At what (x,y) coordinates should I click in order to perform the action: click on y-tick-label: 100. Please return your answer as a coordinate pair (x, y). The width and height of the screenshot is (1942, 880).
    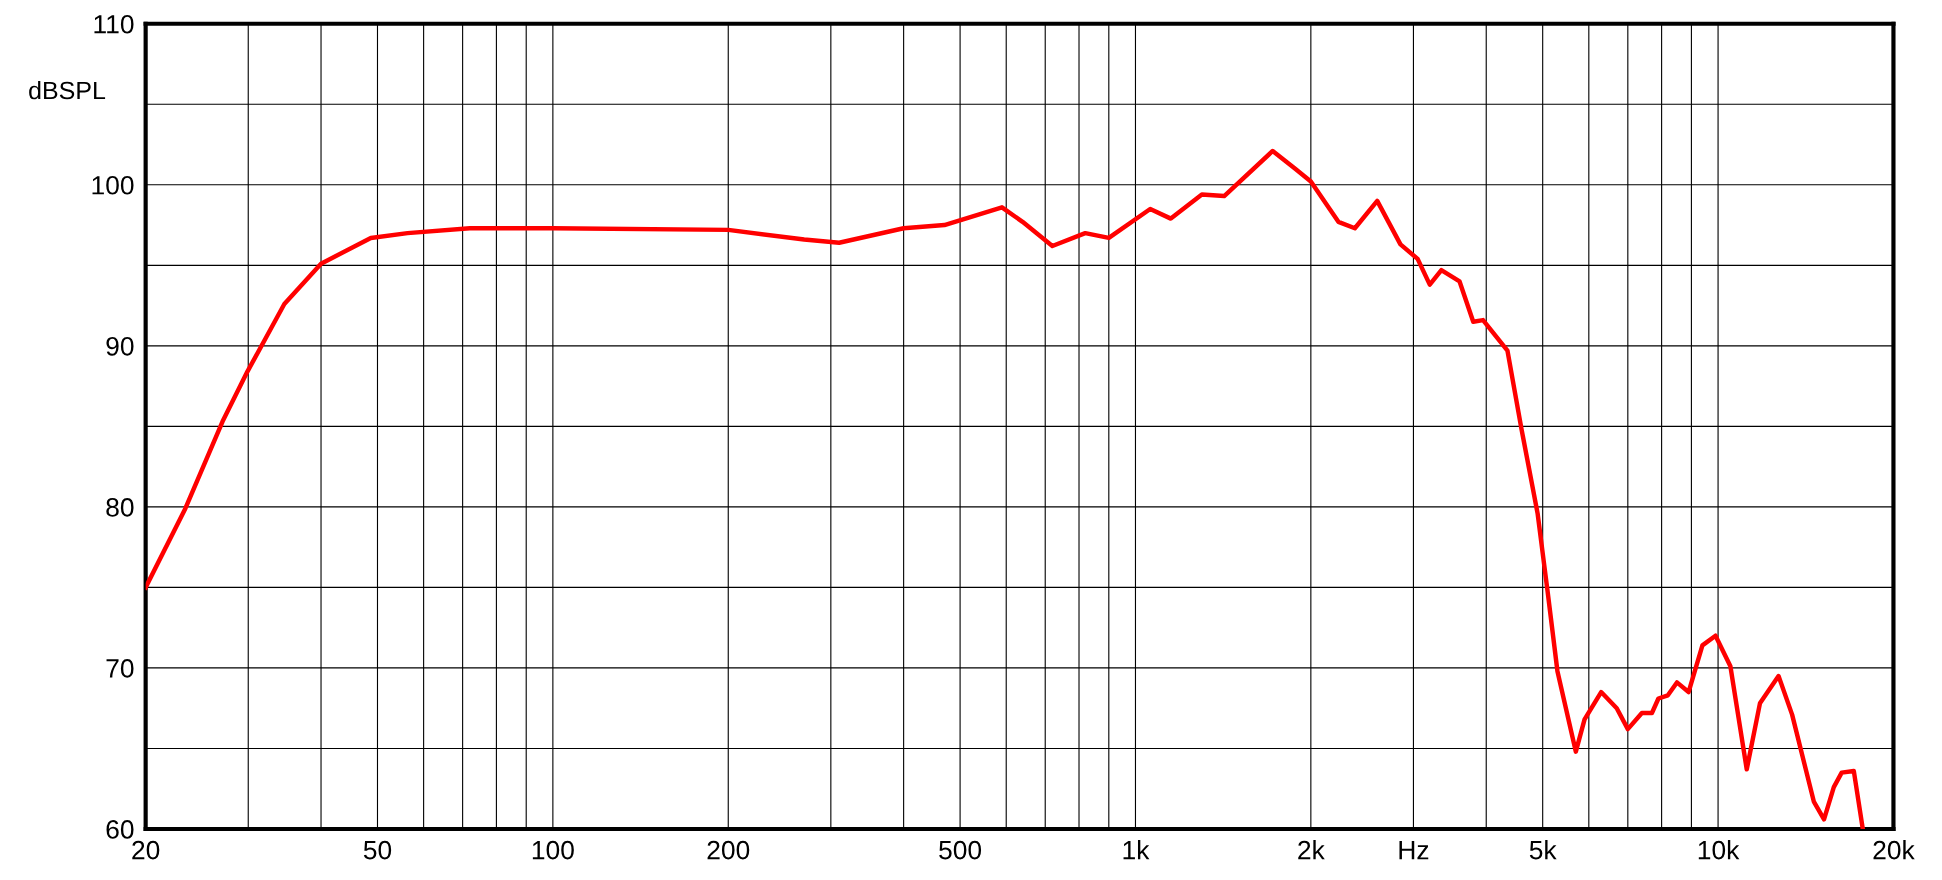
    Looking at the image, I should click on (113, 185).